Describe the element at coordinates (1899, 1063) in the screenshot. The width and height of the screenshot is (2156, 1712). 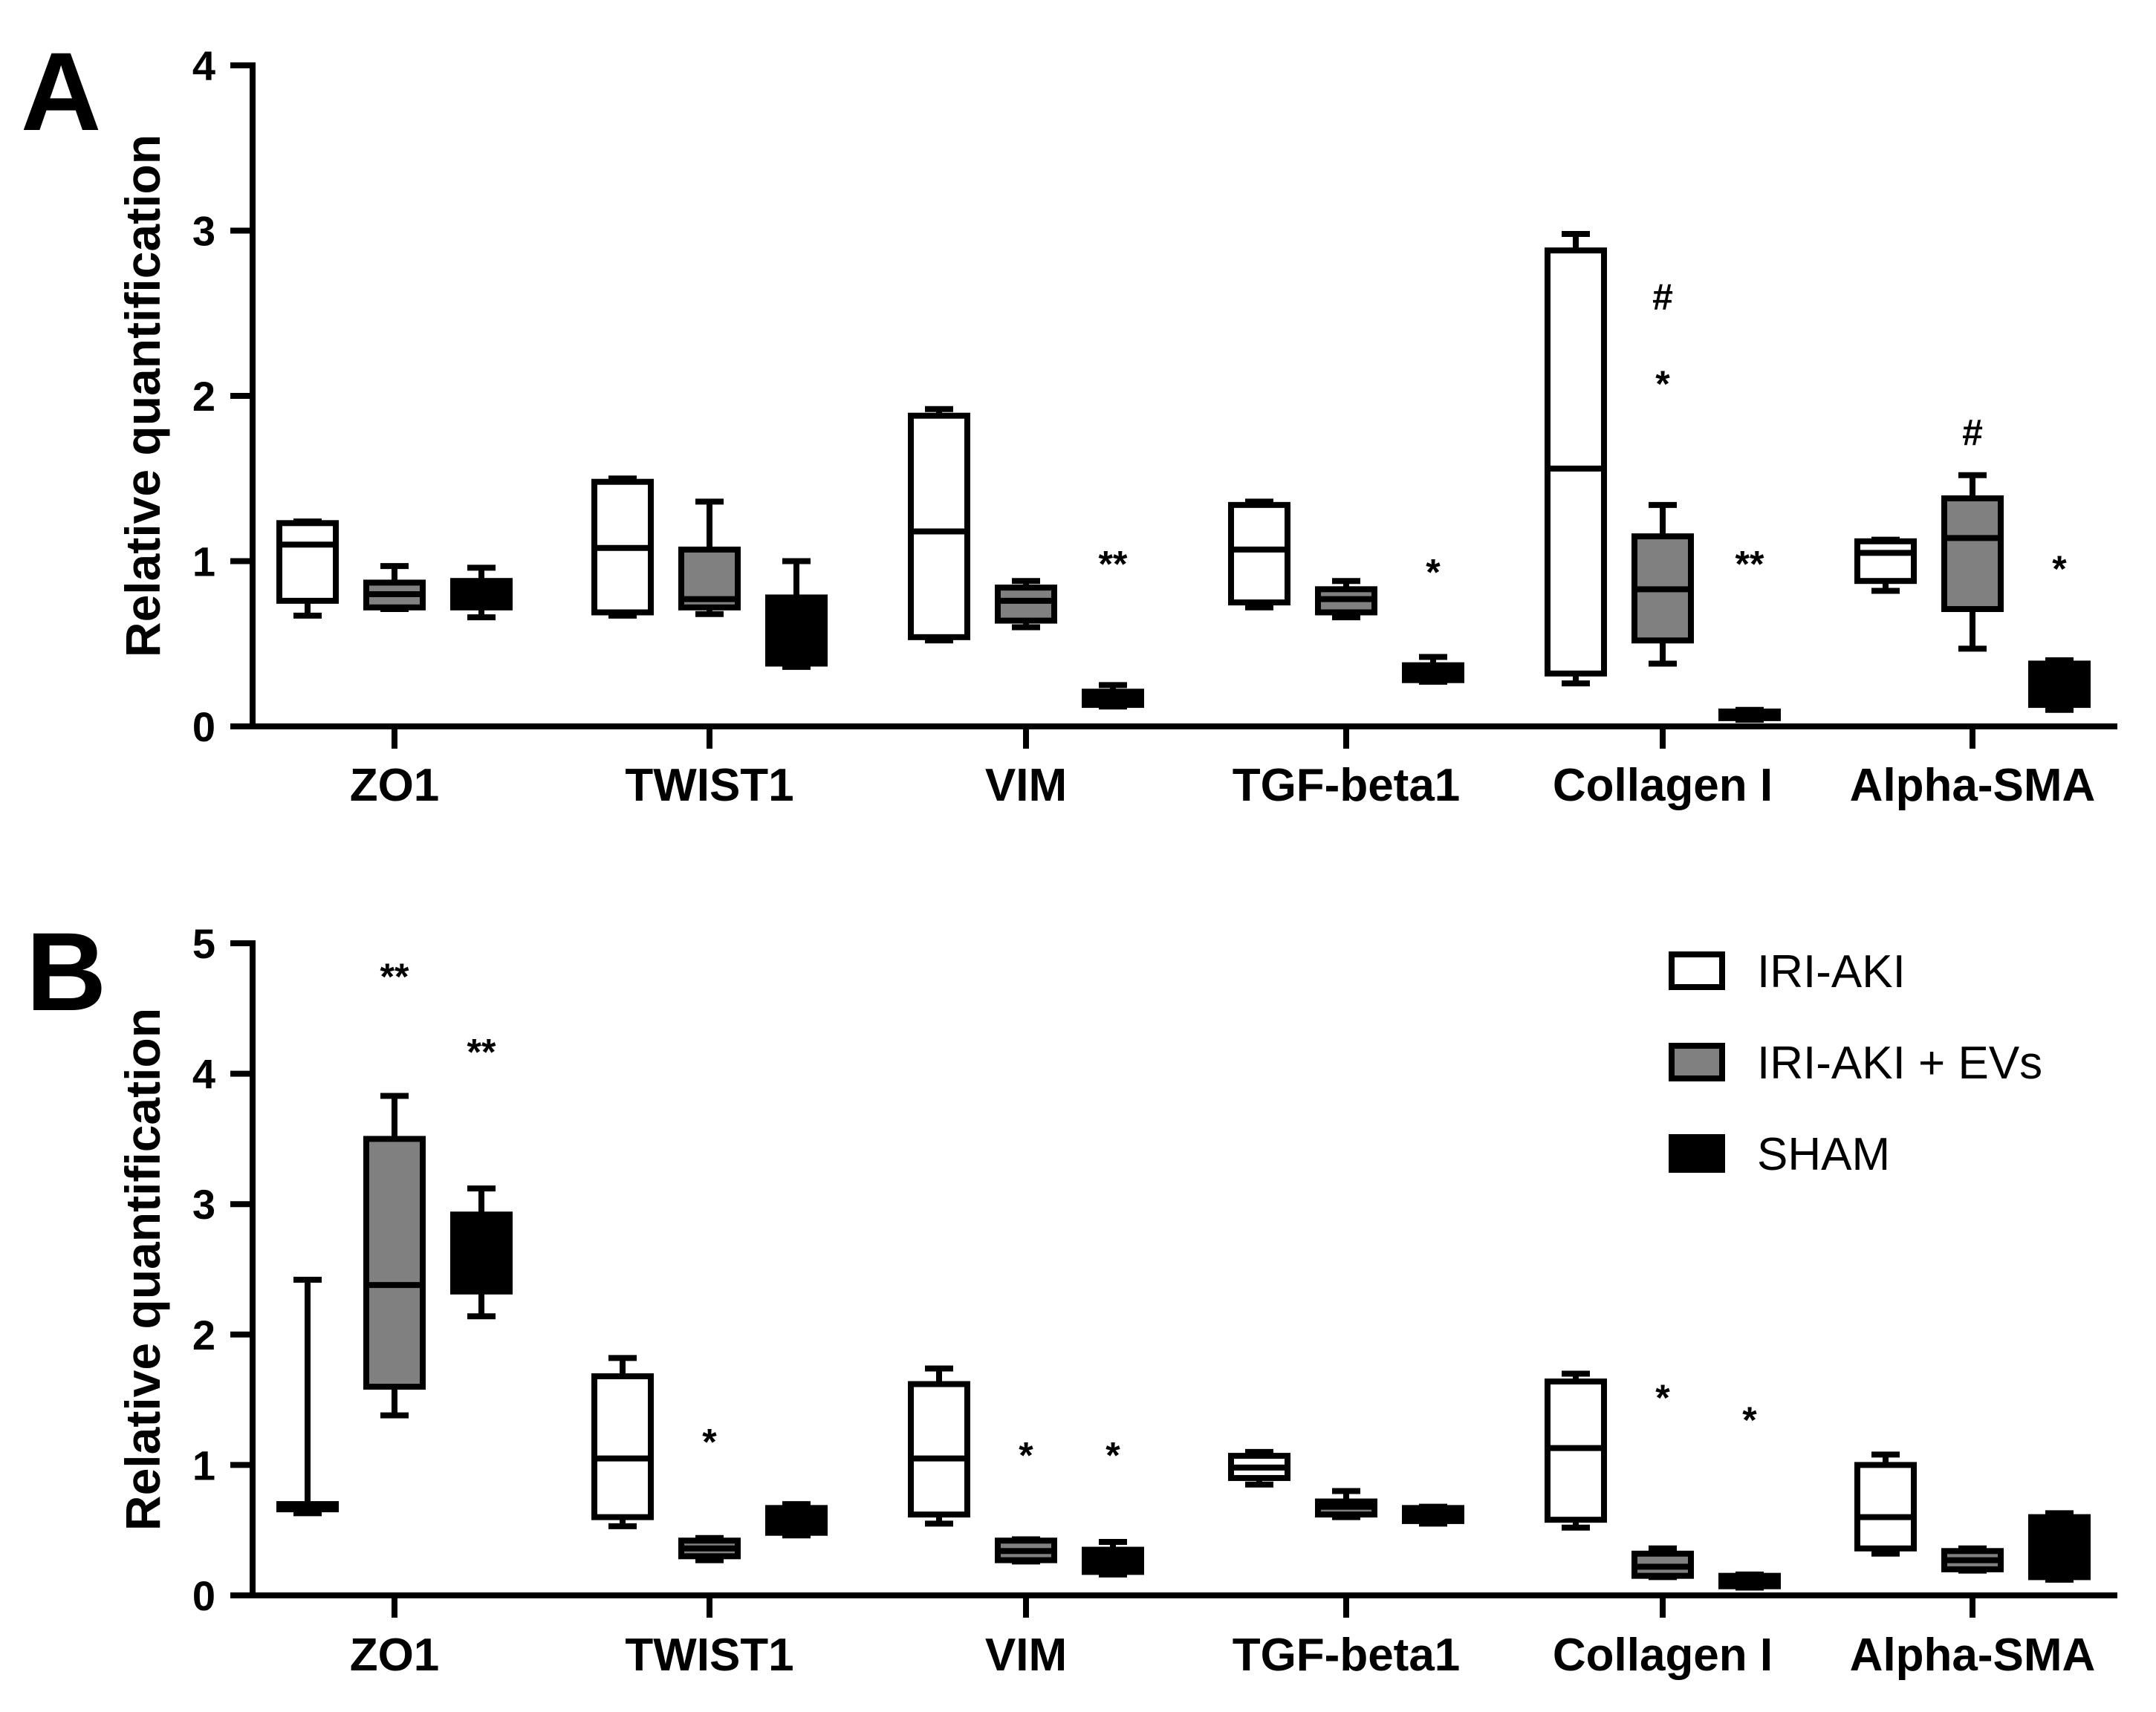
I see `legend-label: IRI-AKI + EVs` at that location.